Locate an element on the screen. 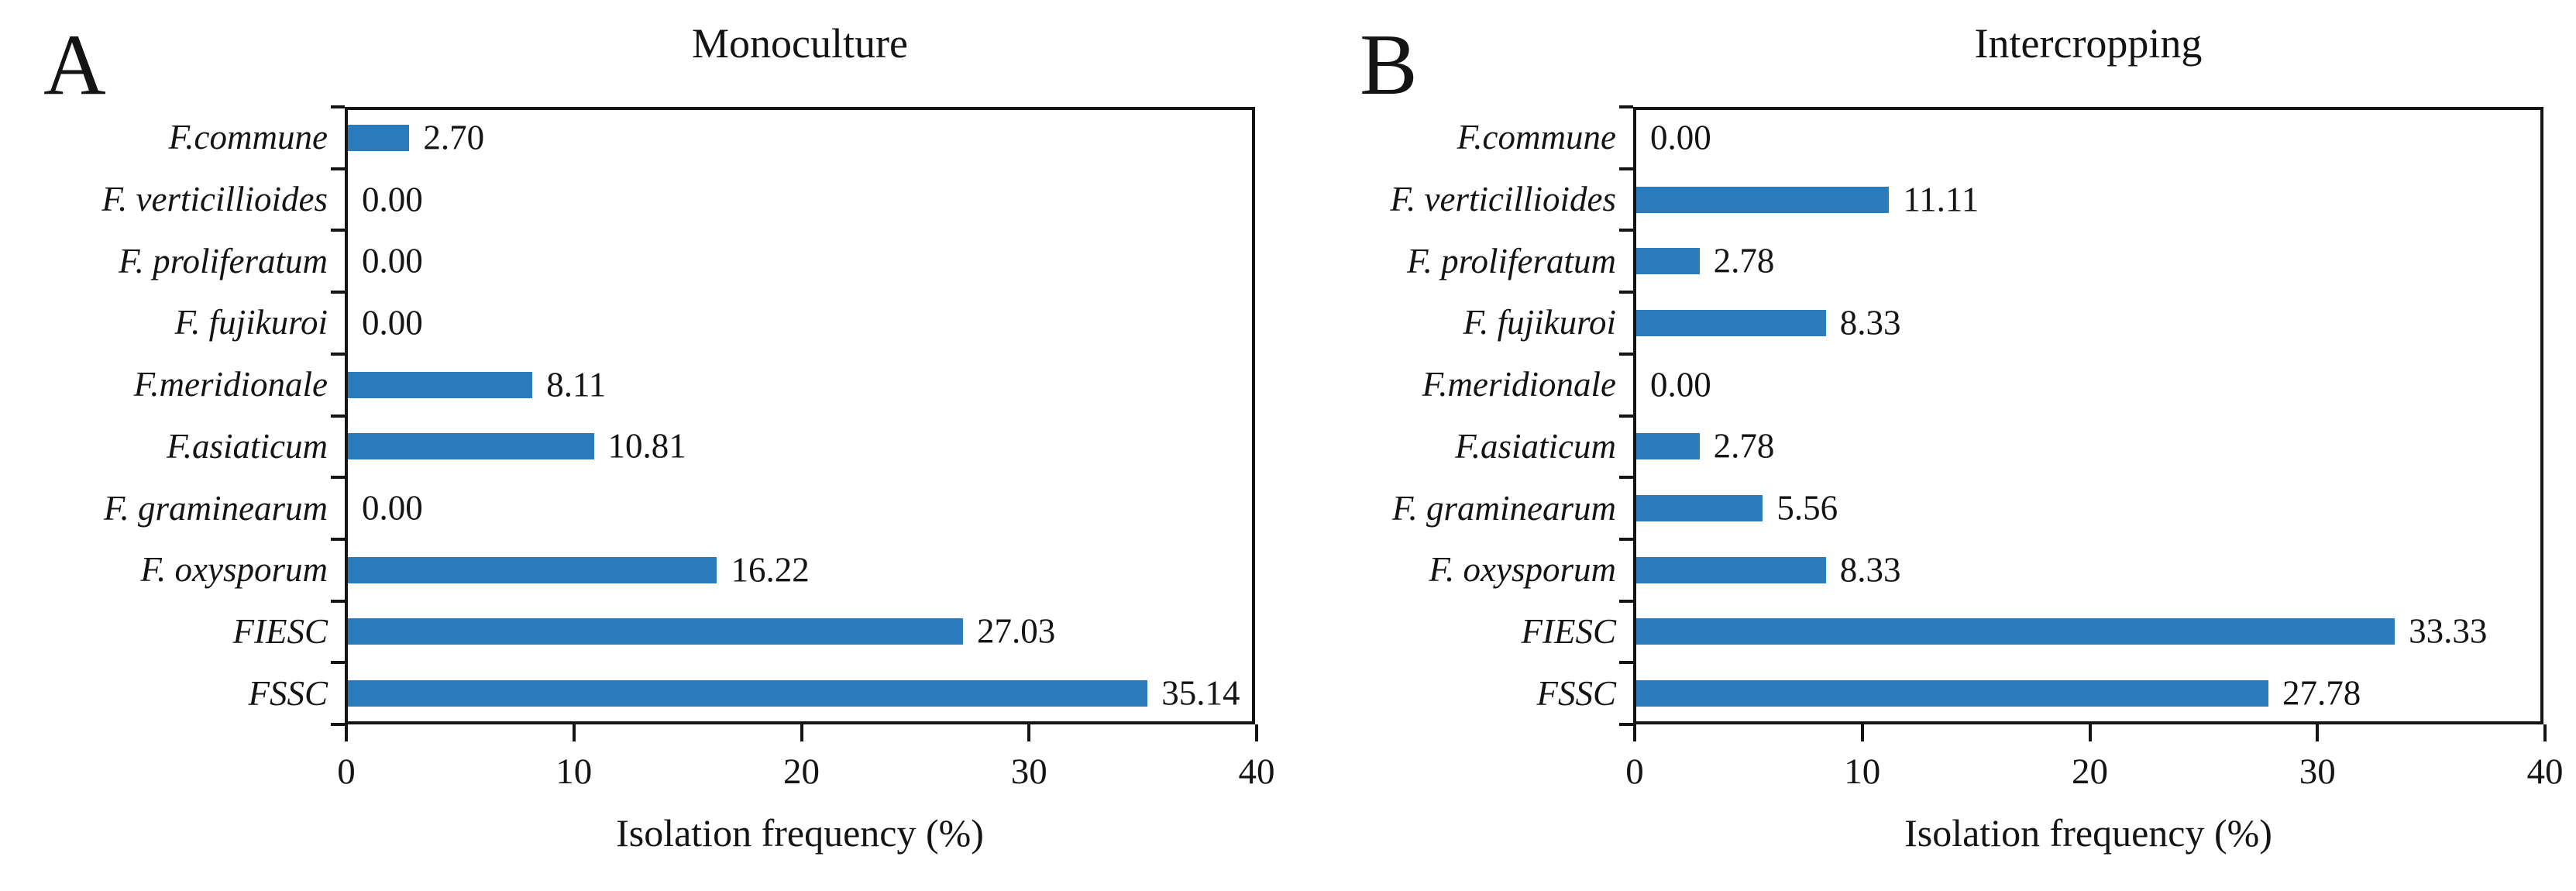 The image size is (2576, 891). value-label: 27.78 is located at coordinates (2321, 693).